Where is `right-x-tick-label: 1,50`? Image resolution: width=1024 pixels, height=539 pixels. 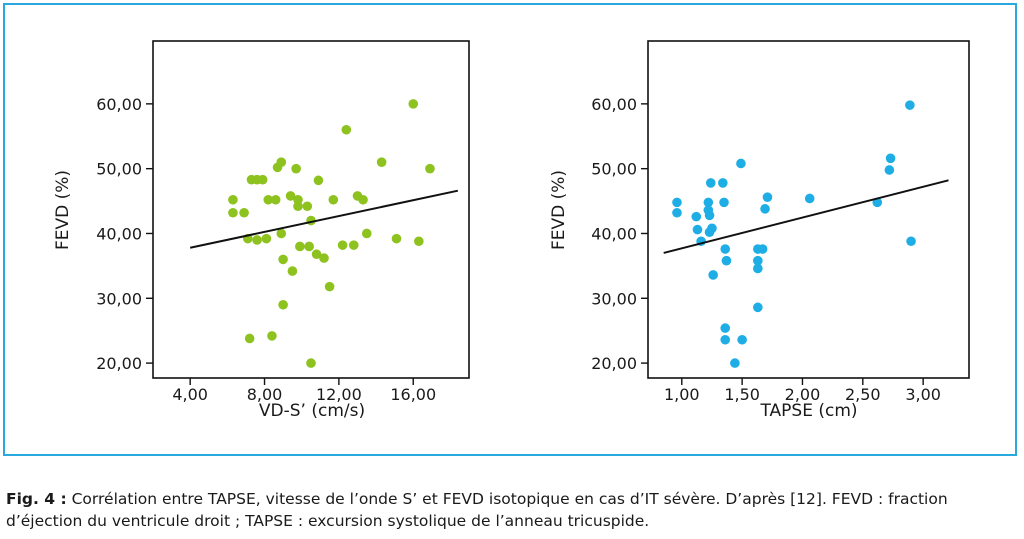
right-x-tick-label: 1,50 is located at coordinates (742, 394).